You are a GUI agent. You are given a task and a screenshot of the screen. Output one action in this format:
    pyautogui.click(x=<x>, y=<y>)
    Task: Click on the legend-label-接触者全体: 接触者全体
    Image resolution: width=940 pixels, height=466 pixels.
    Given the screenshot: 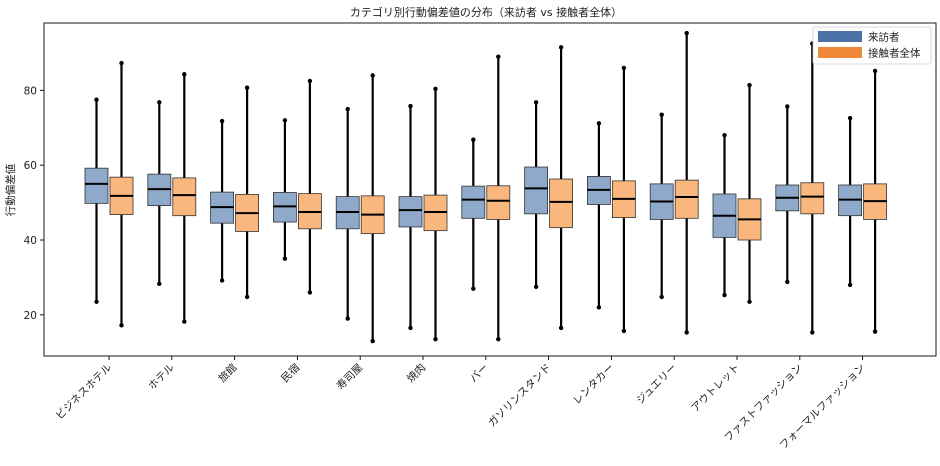 What is the action you would take?
    pyautogui.click(x=894, y=53)
    